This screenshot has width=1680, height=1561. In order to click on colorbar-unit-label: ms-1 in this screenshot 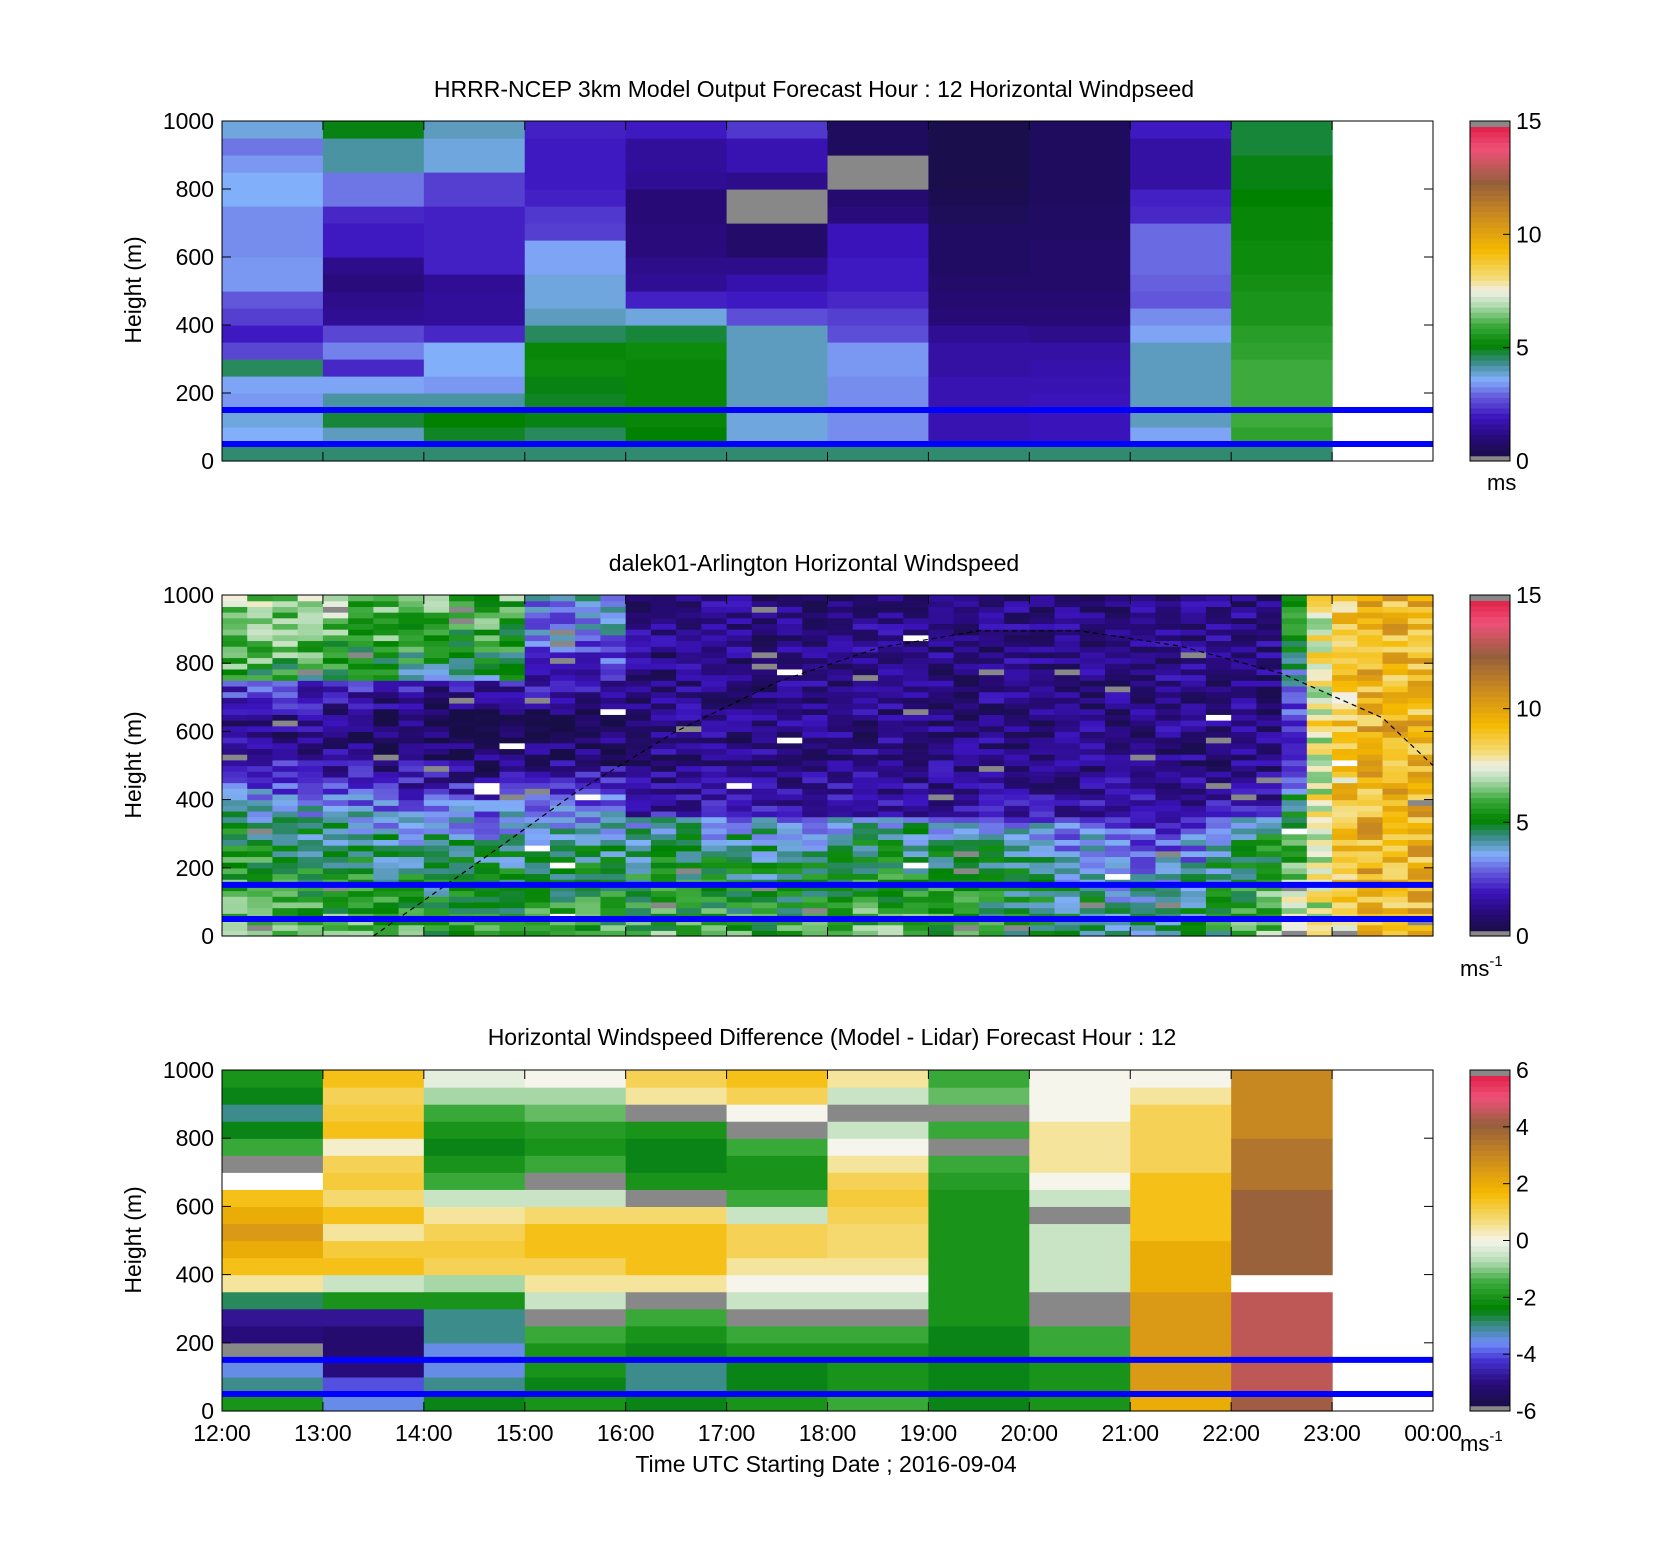, I will do `click(1481, 967)`.